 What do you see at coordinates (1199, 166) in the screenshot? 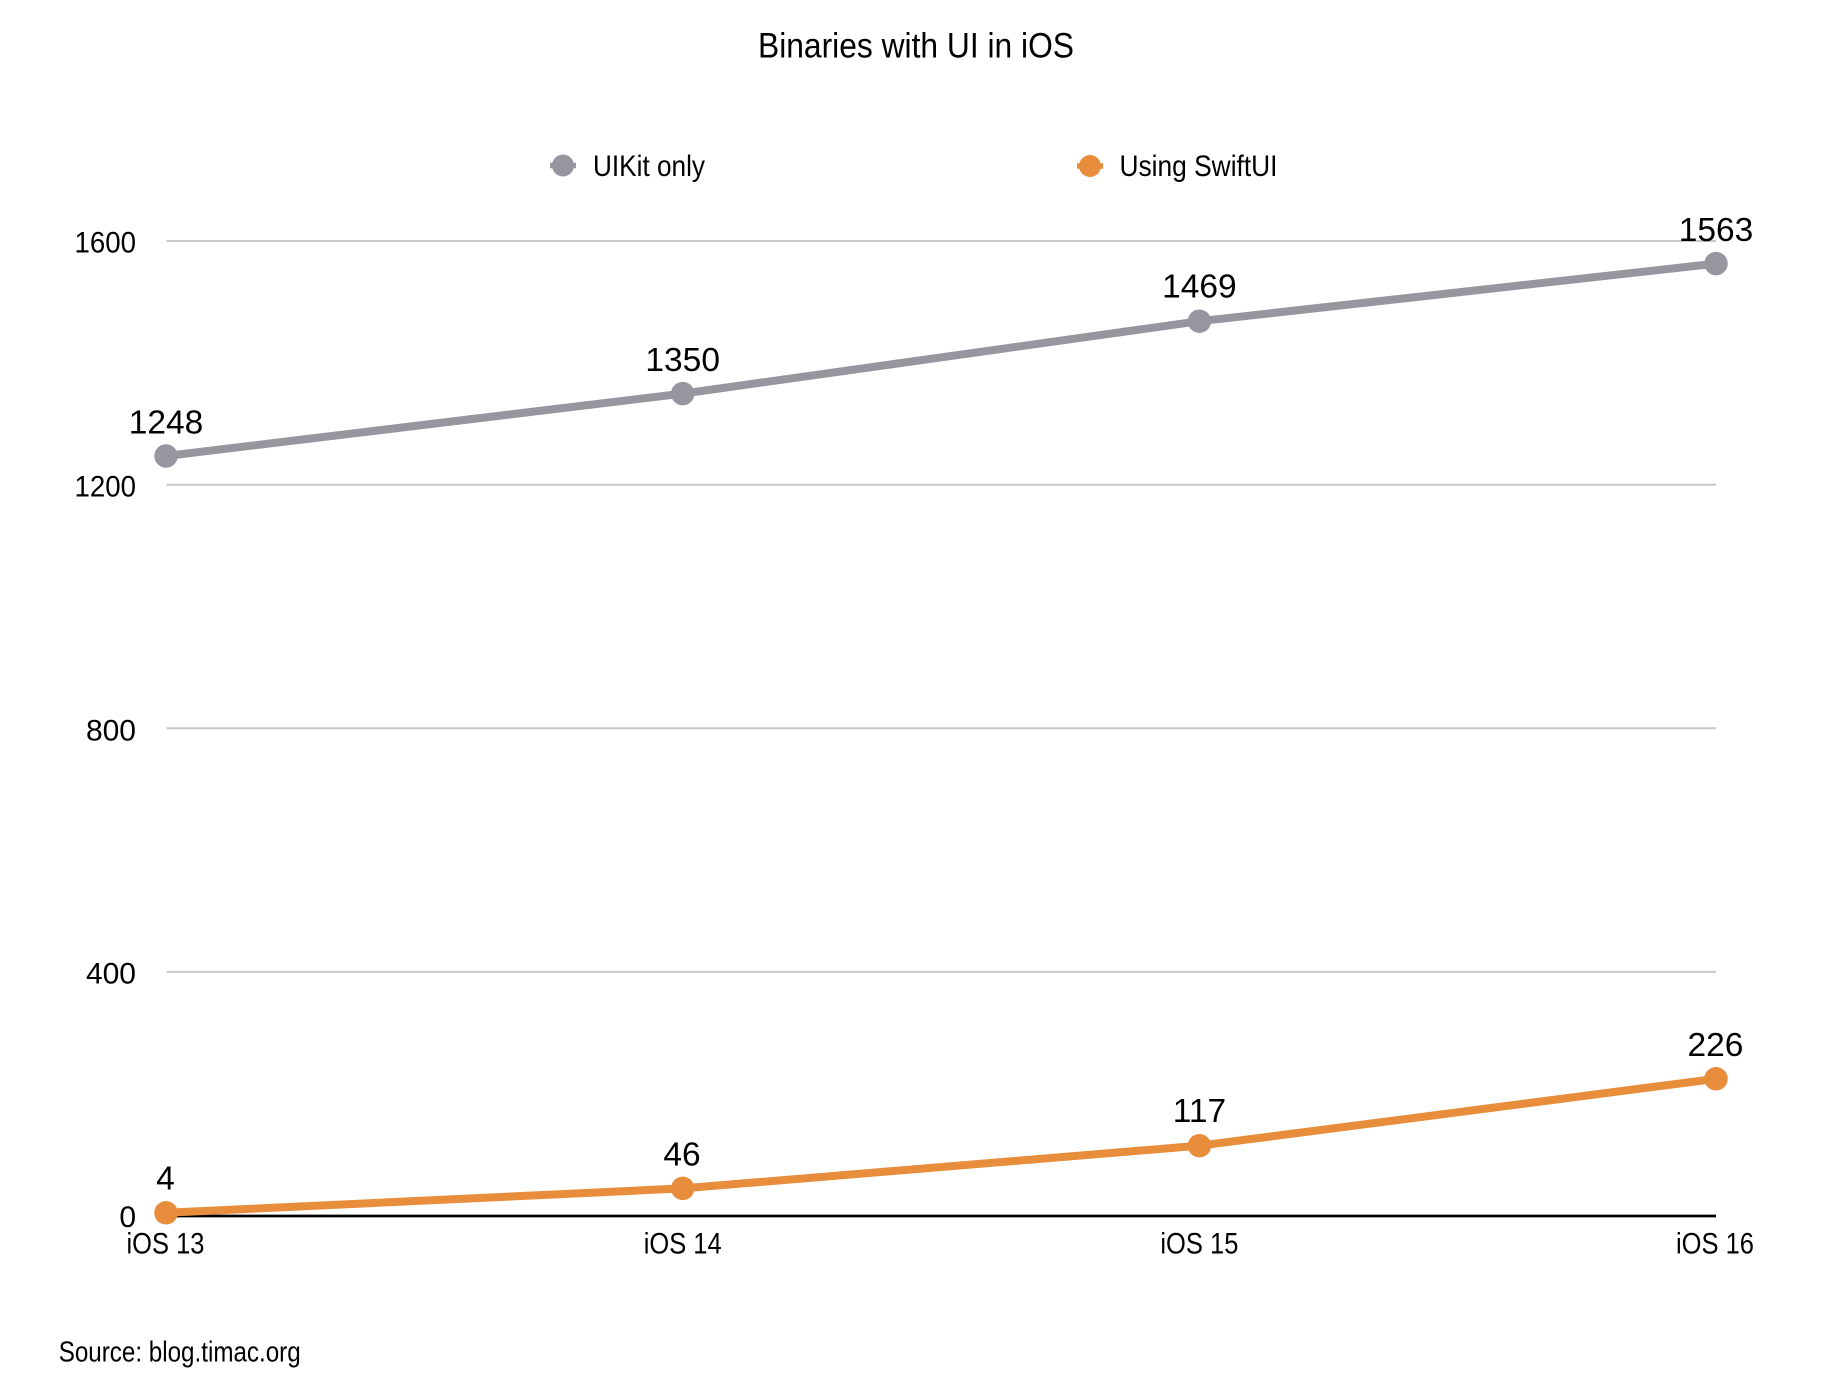
I see `svg-text: Using SwiftUI` at bounding box center [1199, 166].